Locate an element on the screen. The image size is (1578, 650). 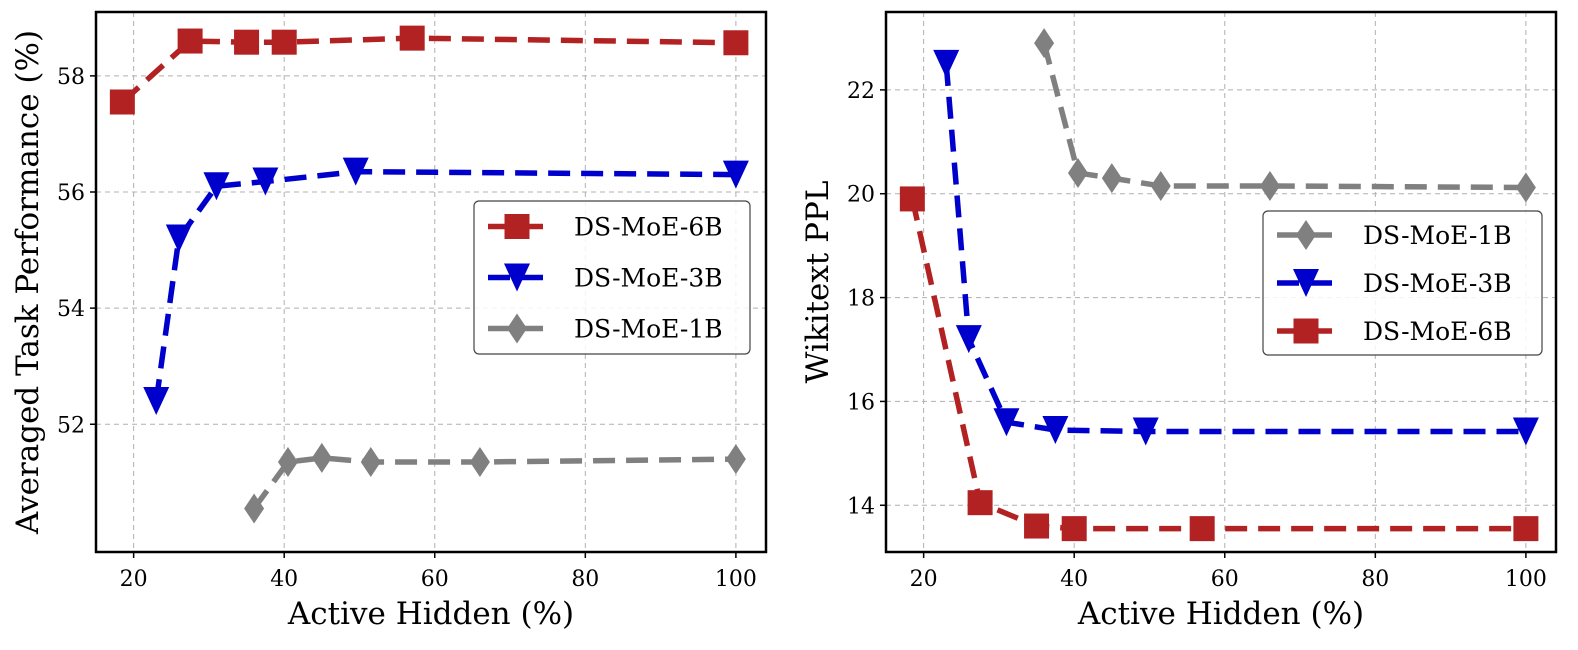
legend: DS-MoE-6B DS-MoE-3B DS-MoE-1B is located at coordinates (612, 277).